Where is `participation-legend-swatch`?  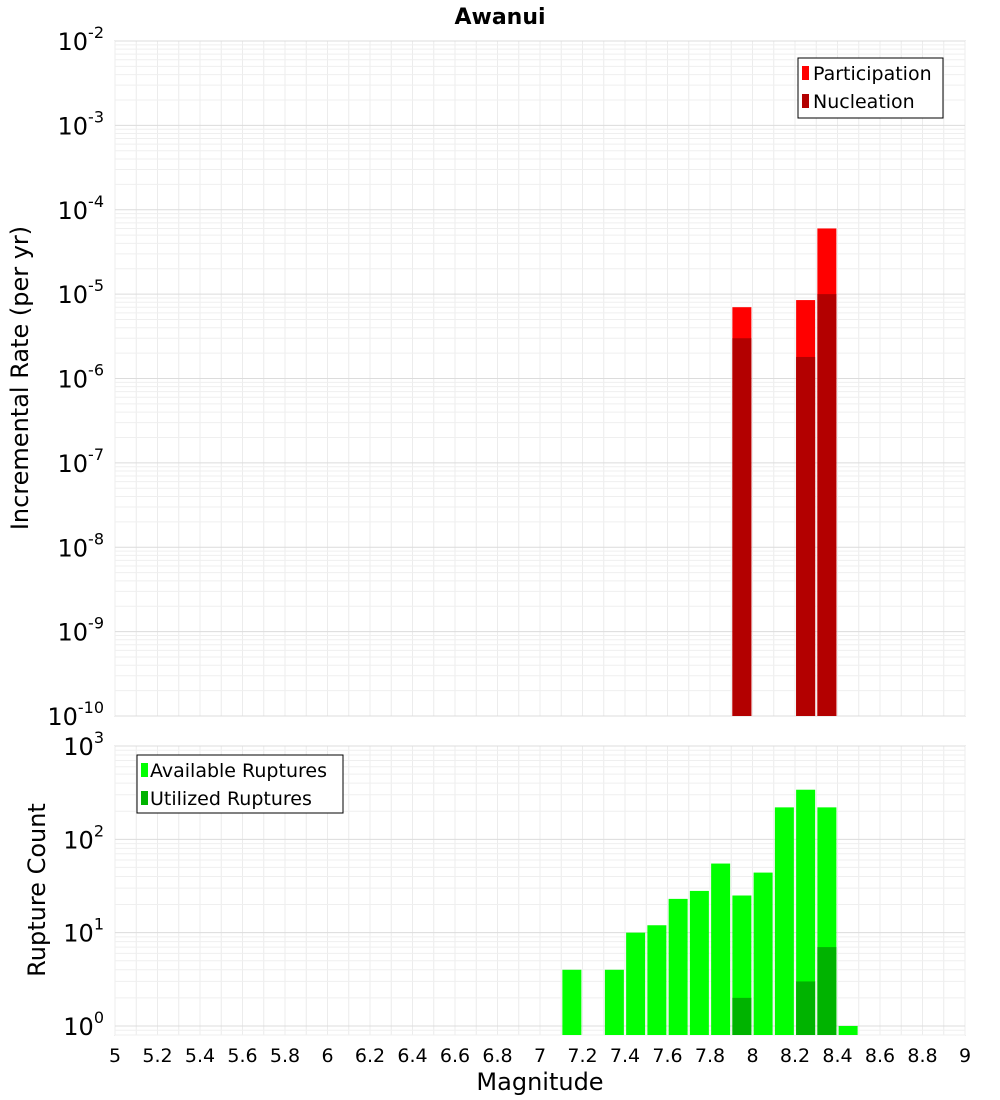
participation-legend-swatch is located at coordinates (805, 73).